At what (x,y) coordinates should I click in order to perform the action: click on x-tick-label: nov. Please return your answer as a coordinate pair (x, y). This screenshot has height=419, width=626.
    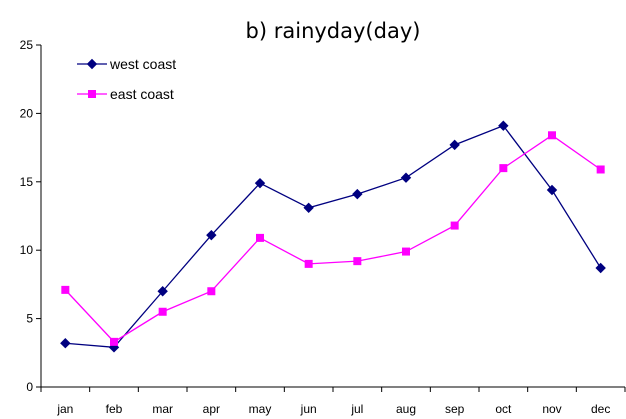
    Looking at the image, I should click on (551, 409).